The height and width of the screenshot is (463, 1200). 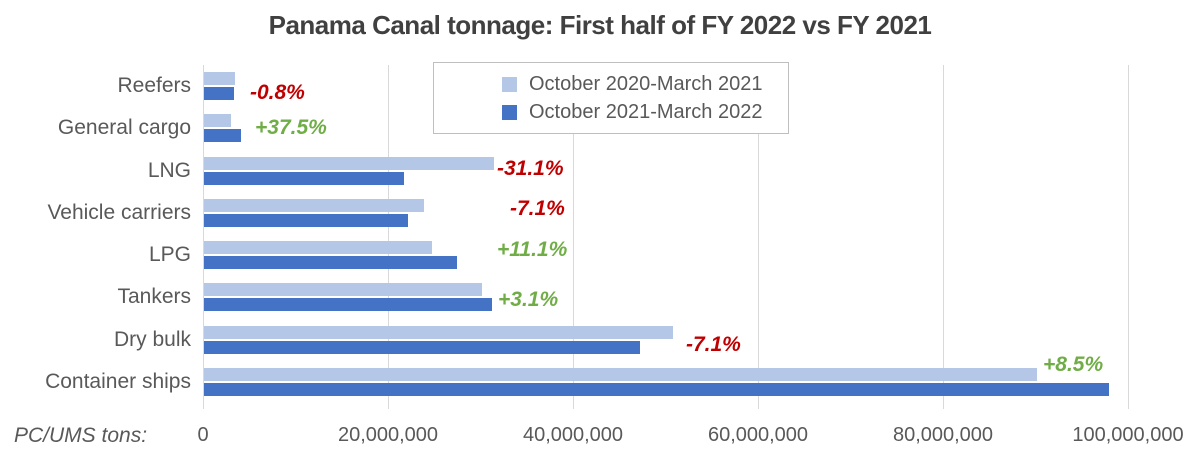 I want to click on x-tick-label: 100,000,000, so click(x=1128, y=435).